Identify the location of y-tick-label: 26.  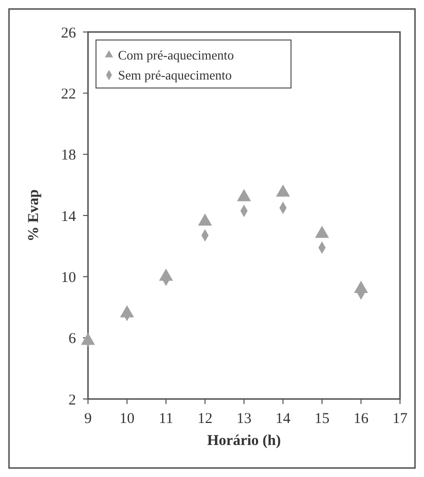
(68, 33).